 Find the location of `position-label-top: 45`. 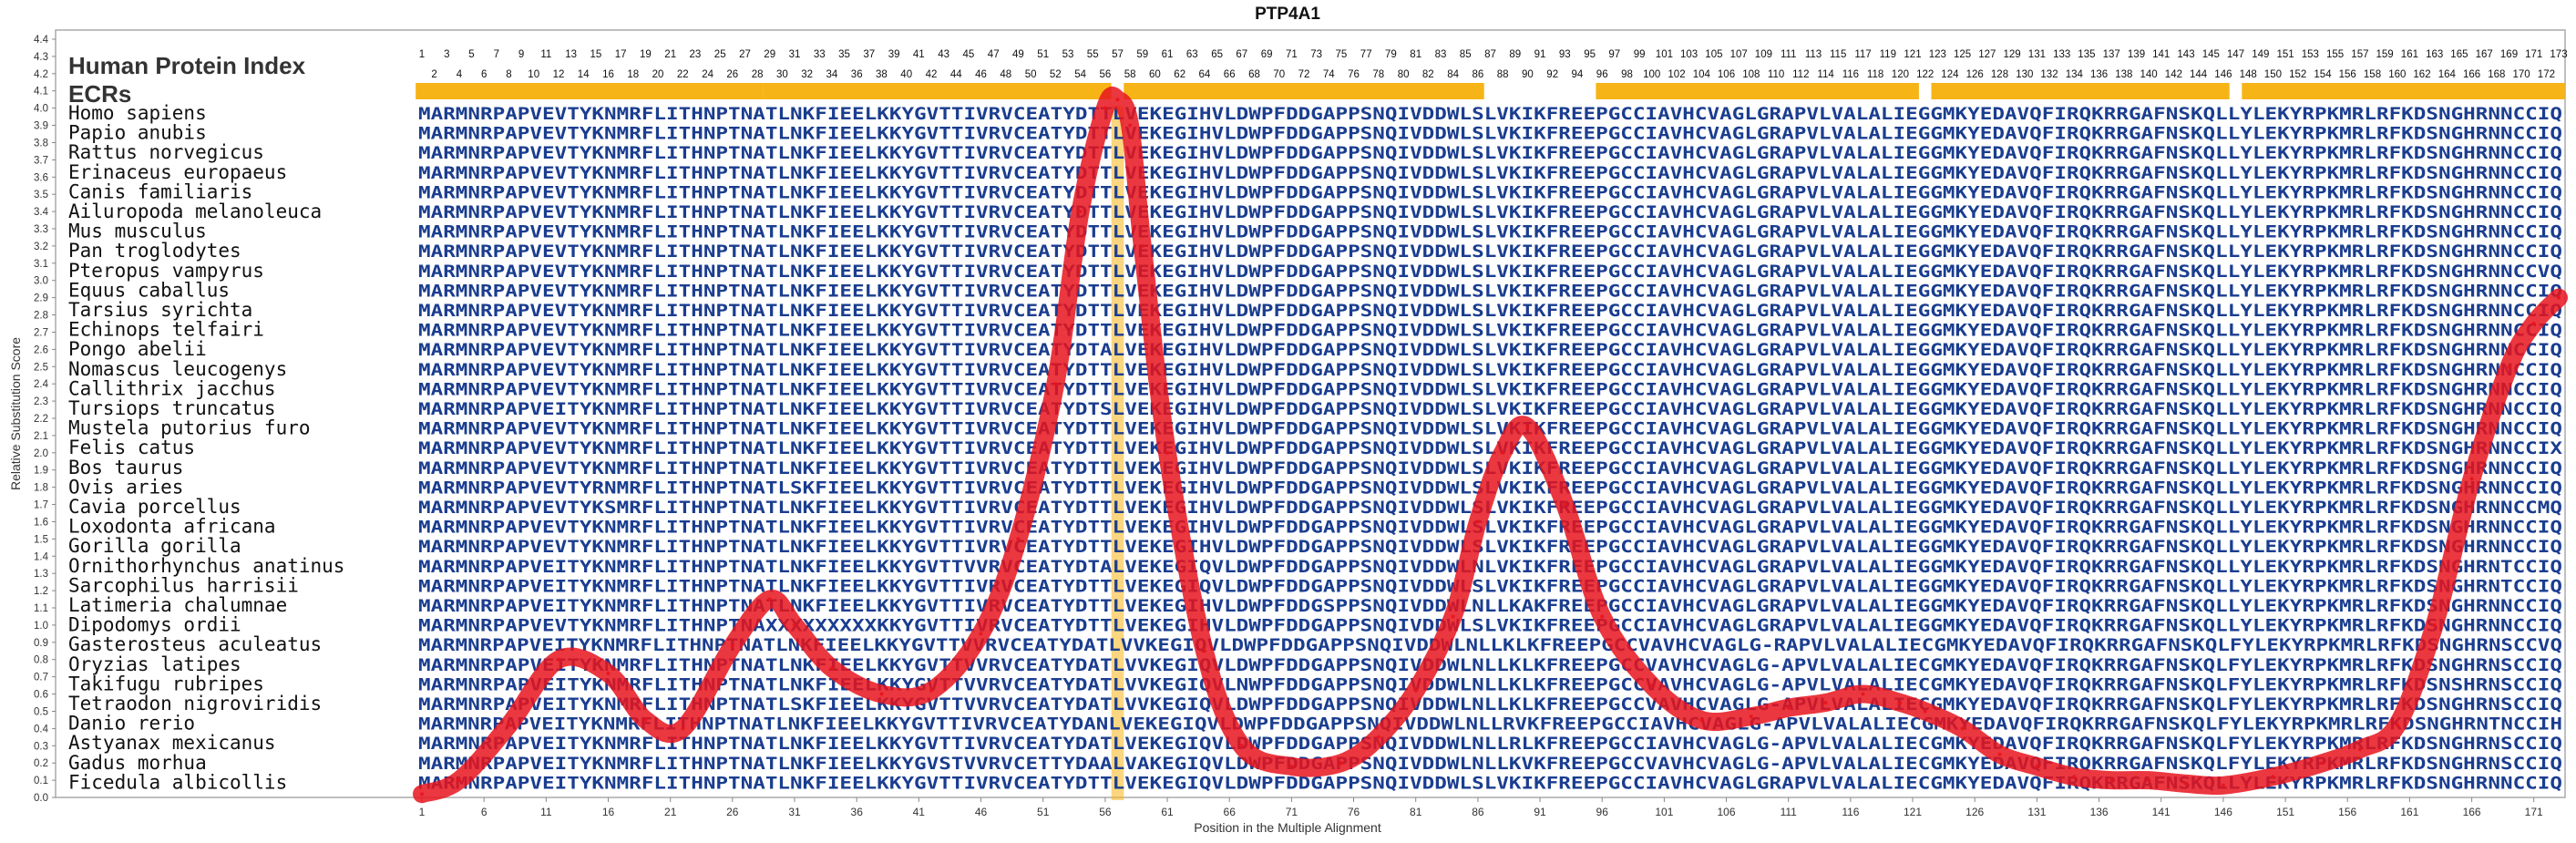

position-label-top: 45 is located at coordinates (969, 54).